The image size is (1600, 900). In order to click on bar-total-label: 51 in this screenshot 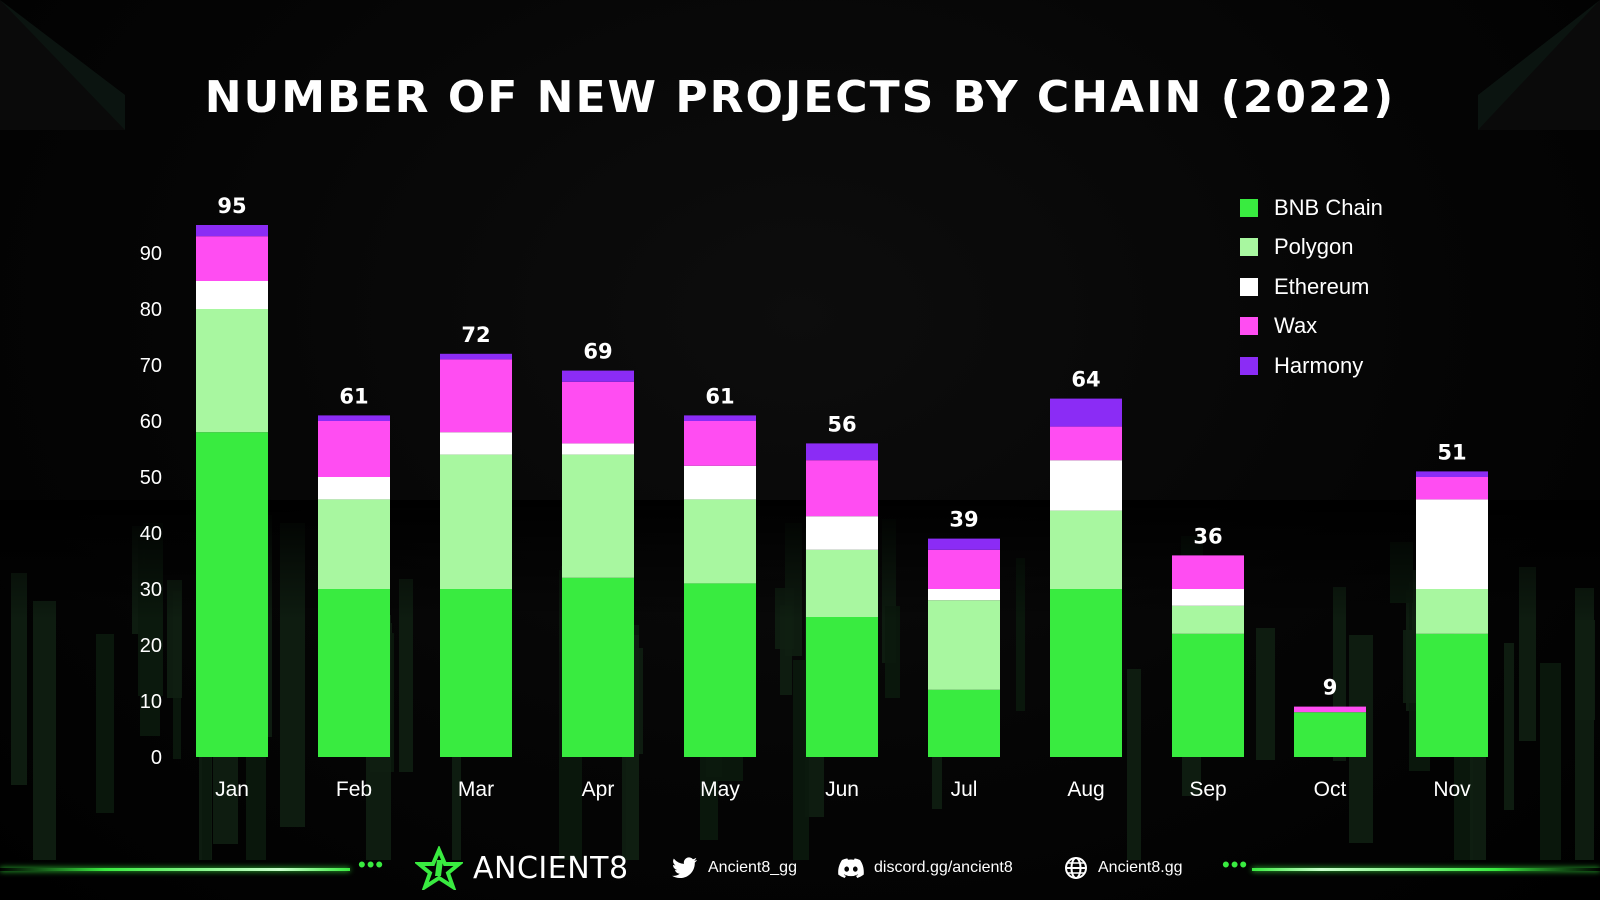, I will do `click(1451, 452)`.